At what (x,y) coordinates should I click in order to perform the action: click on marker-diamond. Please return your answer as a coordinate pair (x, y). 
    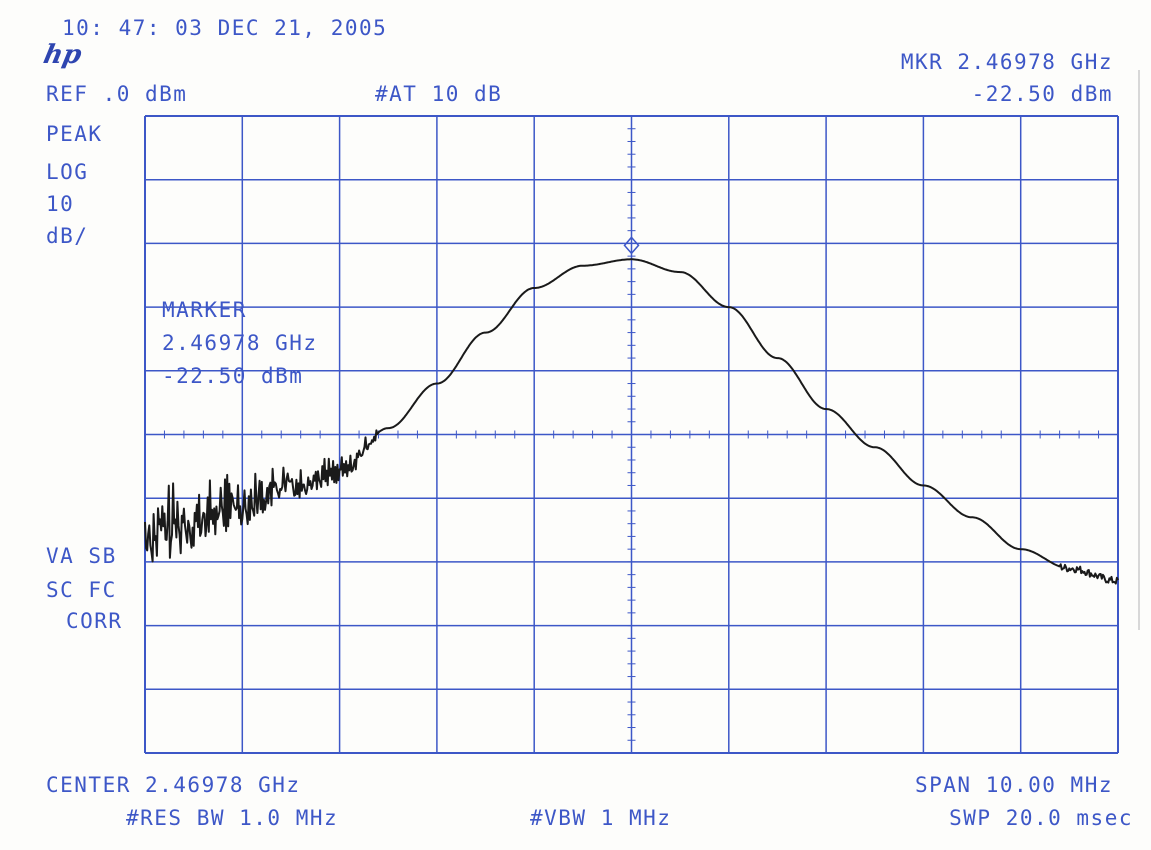
    Looking at the image, I should click on (631, 245).